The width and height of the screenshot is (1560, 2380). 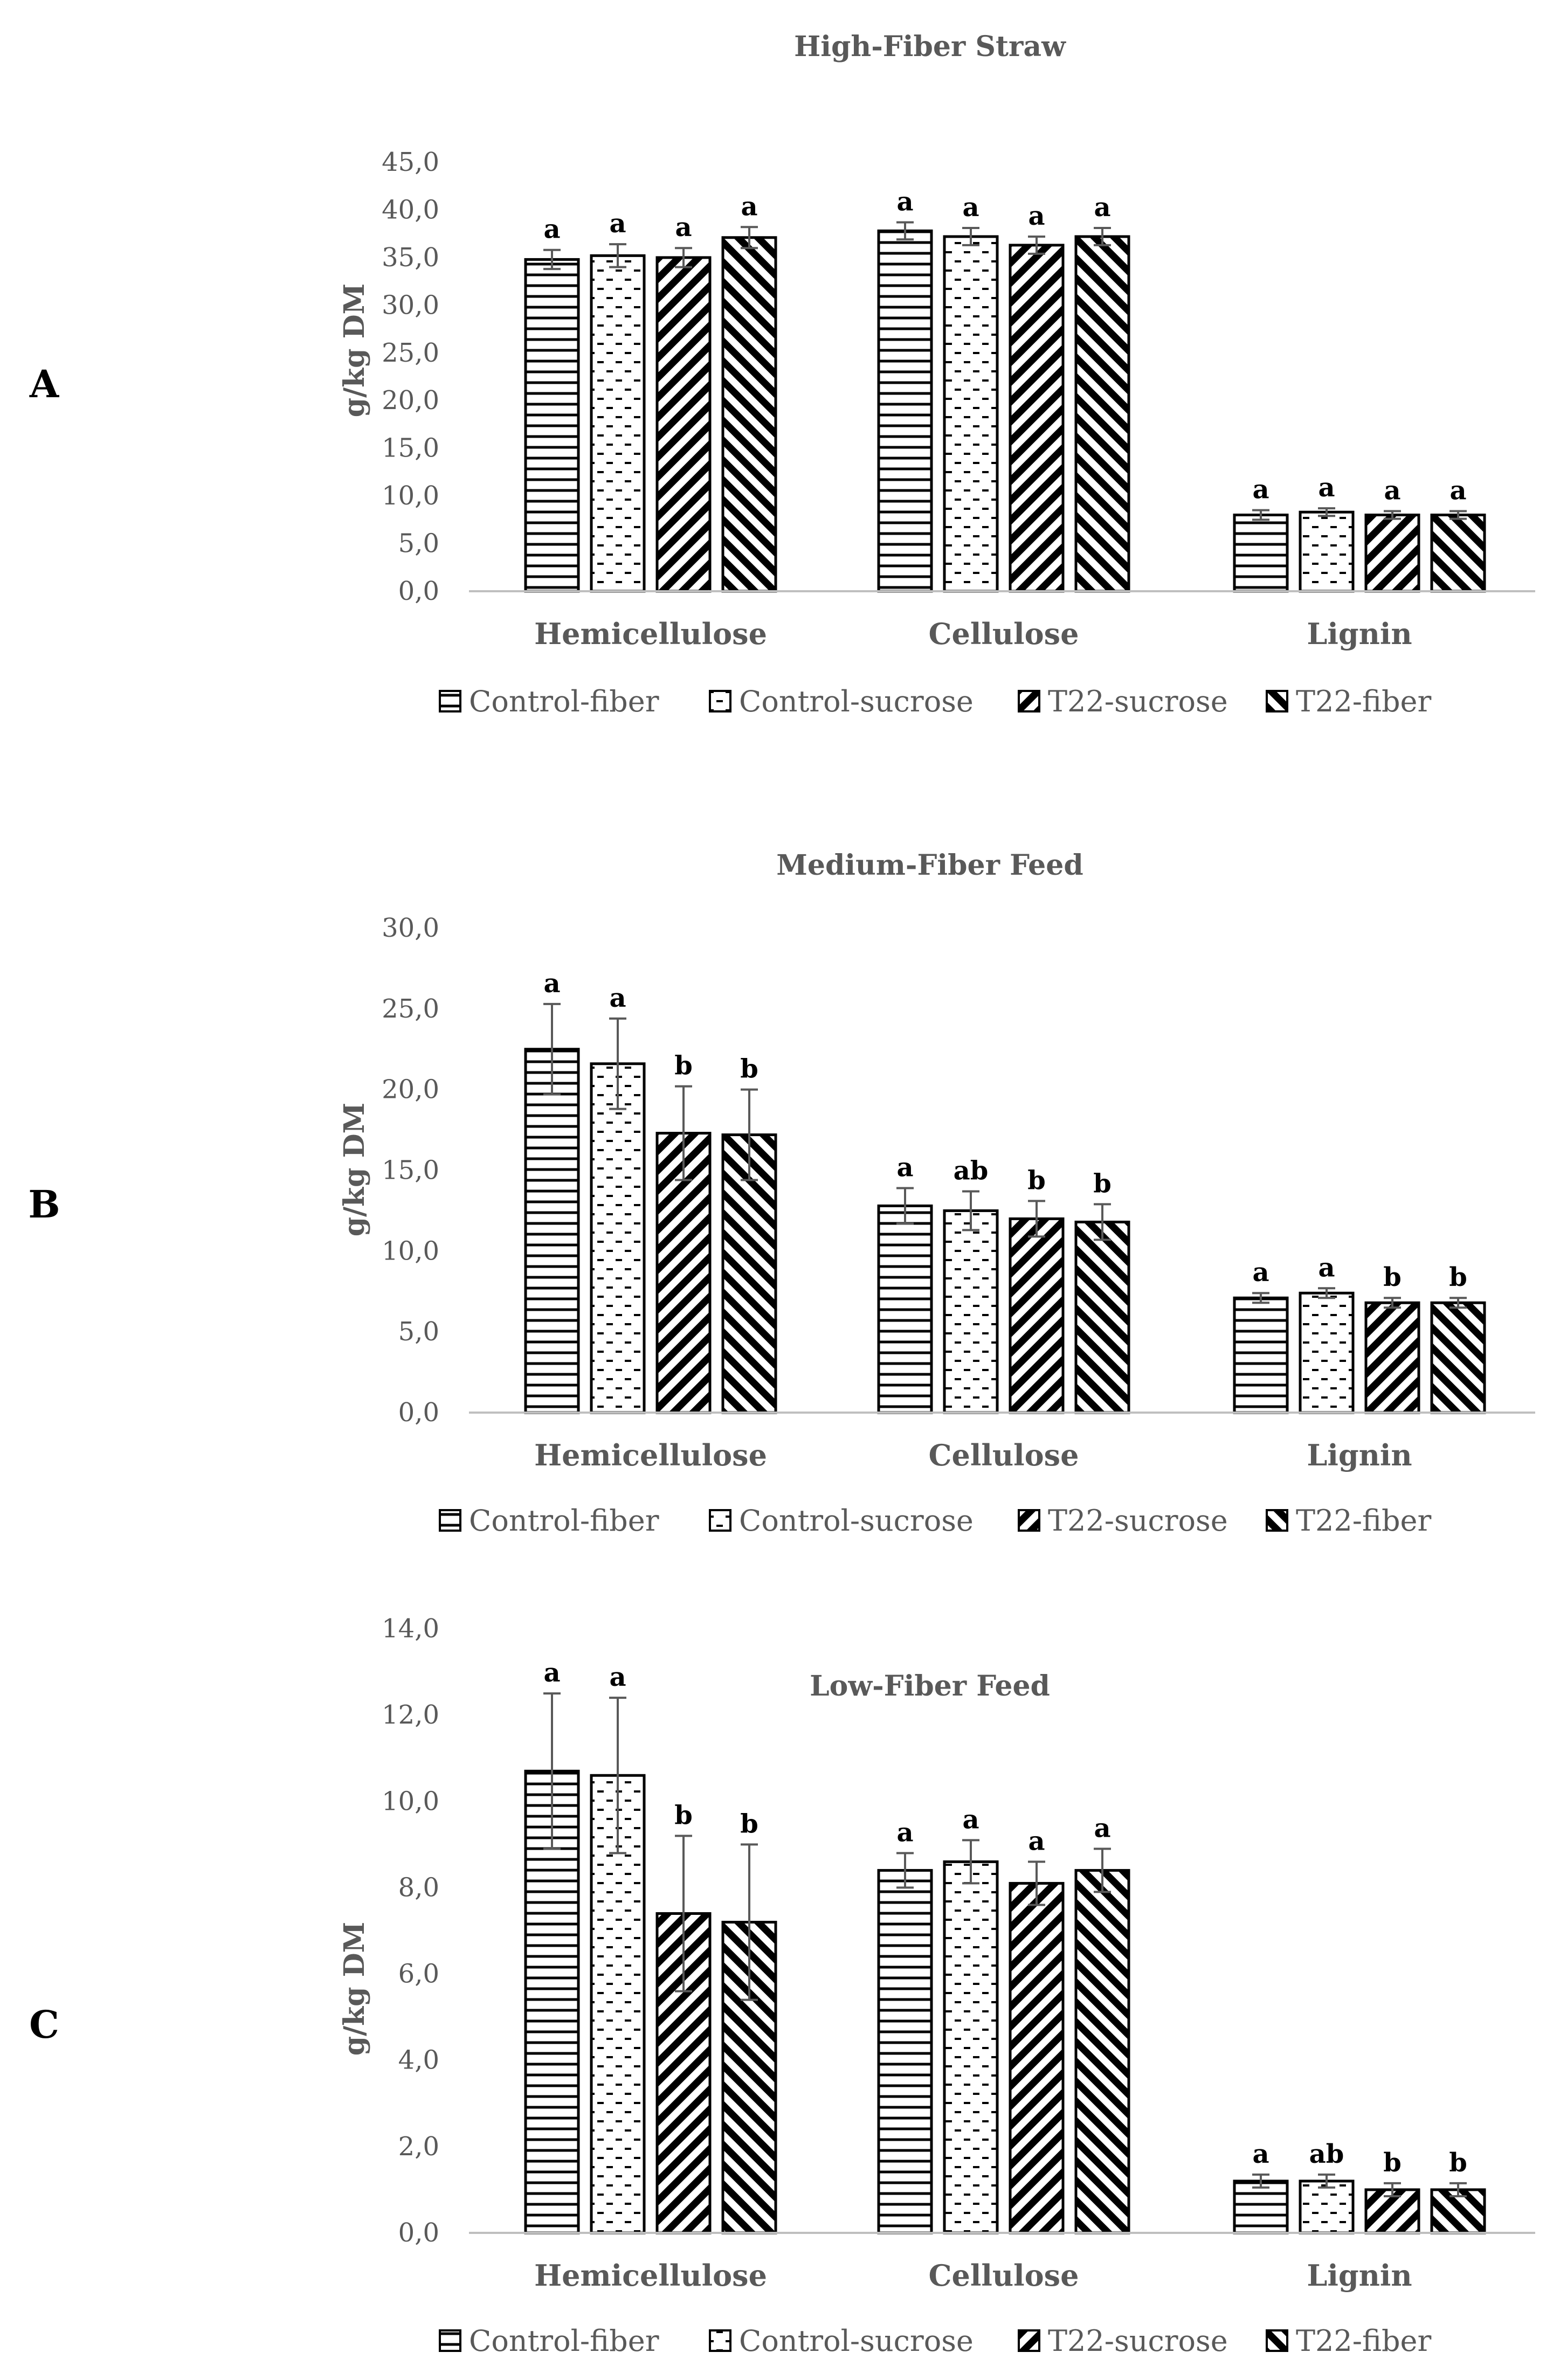 What do you see at coordinates (418, 1974) in the screenshot?
I see `y-tick-label: 6,0` at bounding box center [418, 1974].